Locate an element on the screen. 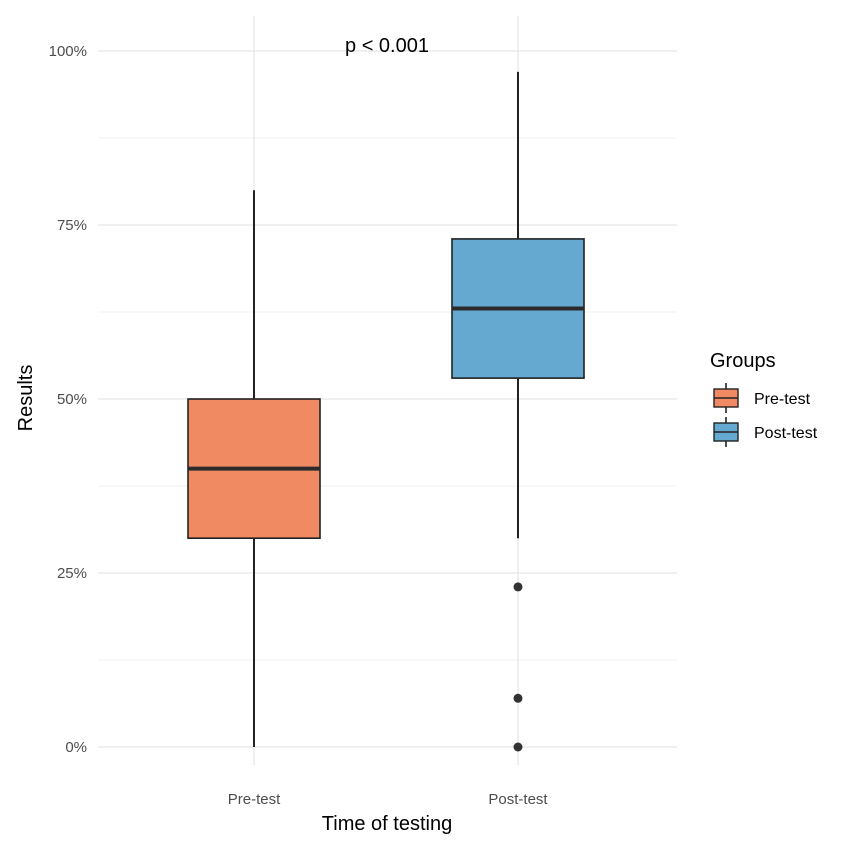 This screenshot has height=851, width=851. y-tick-label: 25% is located at coordinates (72, 573).